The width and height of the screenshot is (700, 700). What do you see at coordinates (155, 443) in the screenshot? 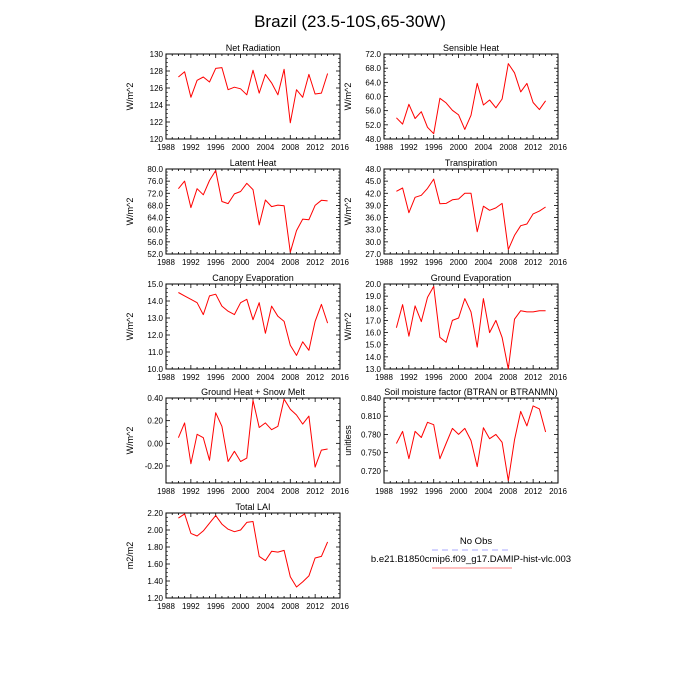
I see `y-tick-label: 0.00` at bounding box center [155, 443].